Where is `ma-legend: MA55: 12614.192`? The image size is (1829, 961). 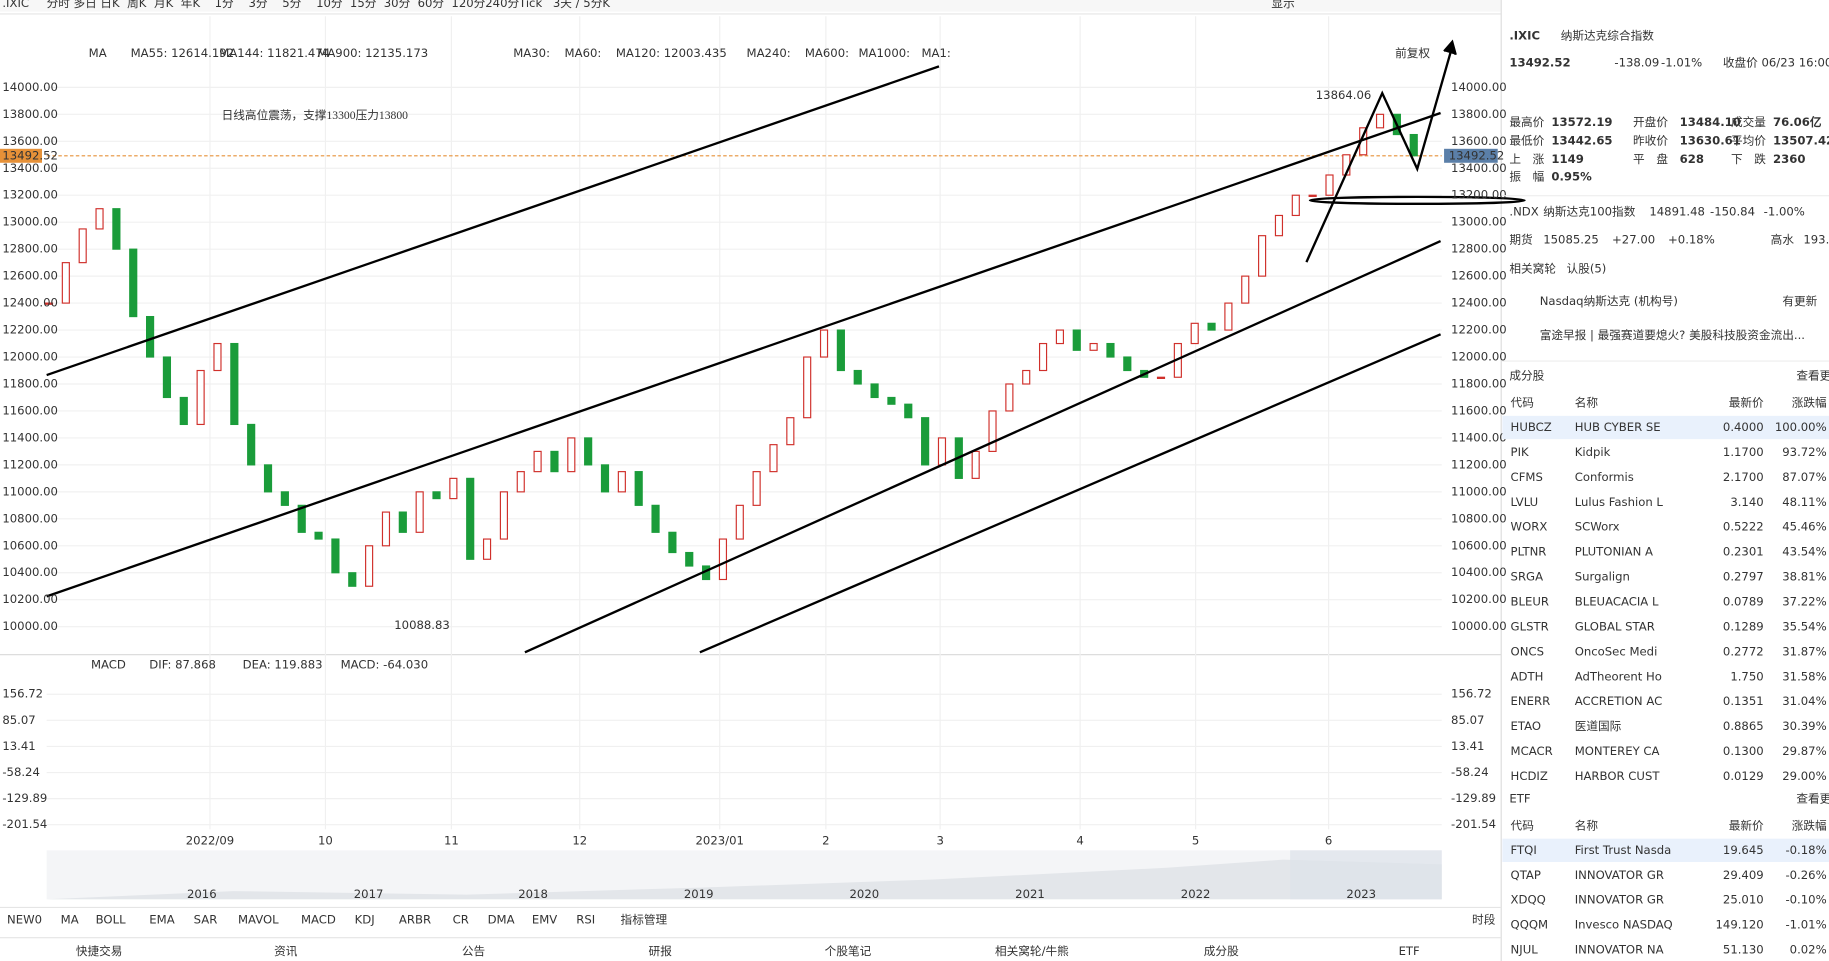 ma-legend: MA55: 12614.192 is located at coordinates (182, 53).